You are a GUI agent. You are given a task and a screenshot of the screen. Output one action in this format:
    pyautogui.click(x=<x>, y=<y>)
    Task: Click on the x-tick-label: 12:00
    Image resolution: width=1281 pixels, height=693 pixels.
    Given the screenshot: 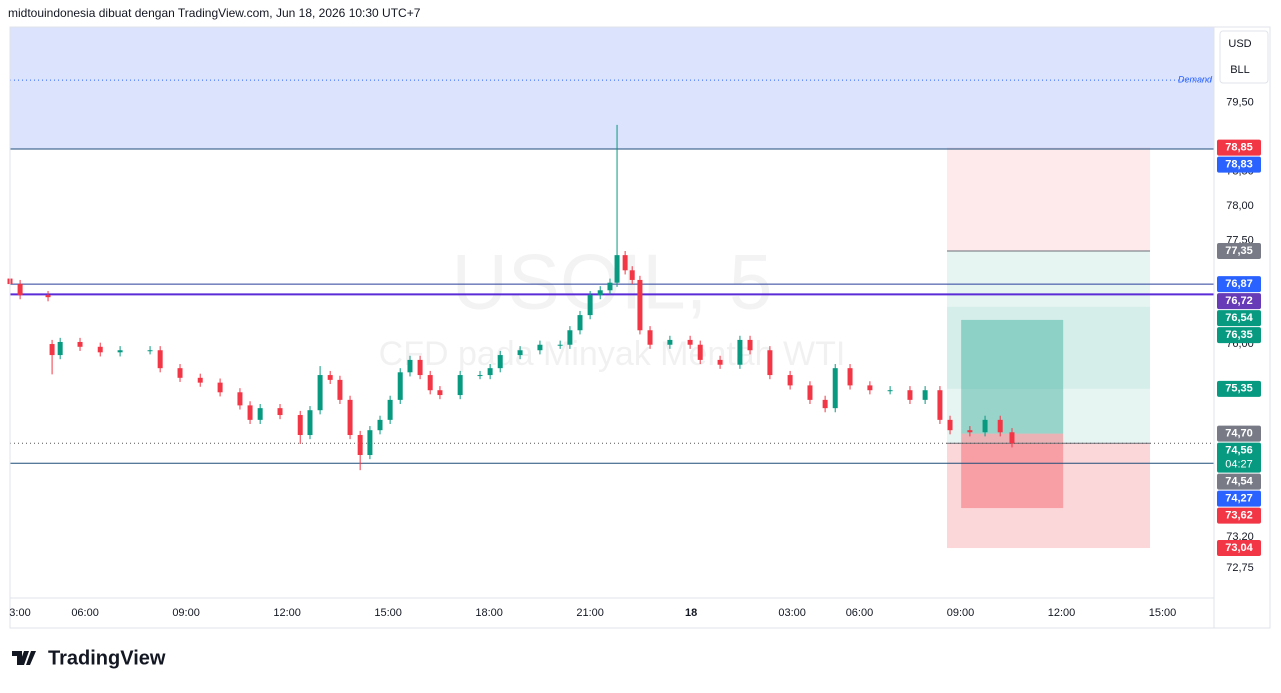 What is the action you would take?
    pyautogui.click(x=1062, y=613)
    